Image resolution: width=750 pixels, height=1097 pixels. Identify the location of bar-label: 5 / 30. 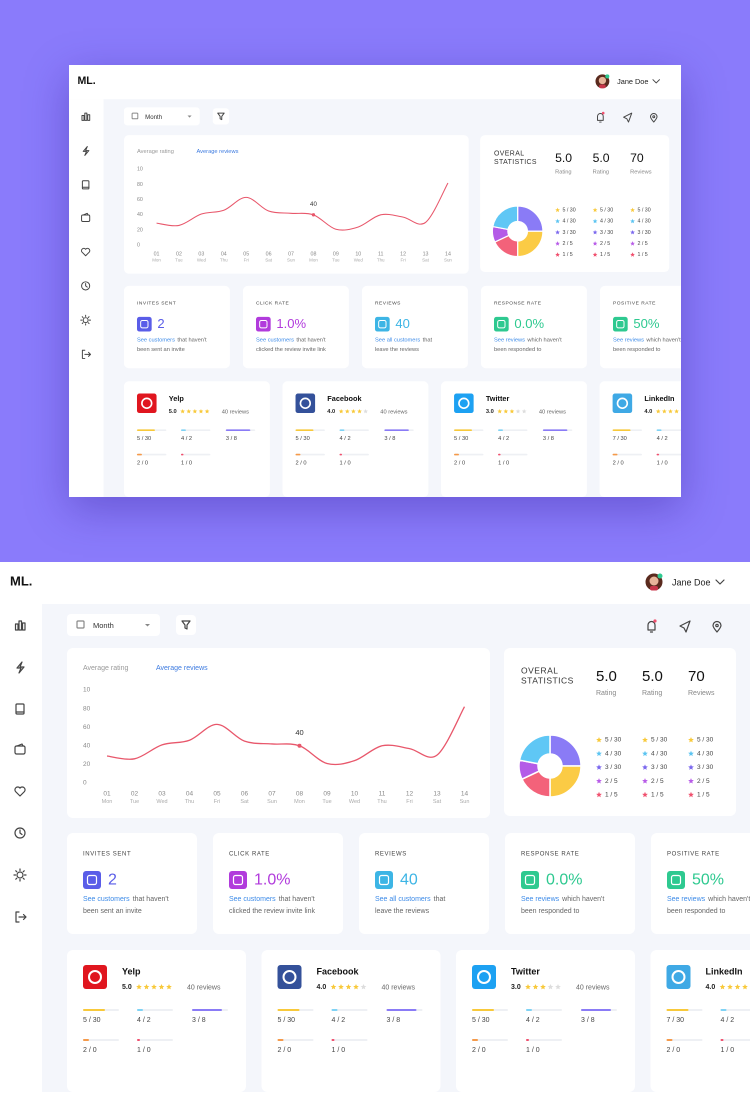
(461, 439).